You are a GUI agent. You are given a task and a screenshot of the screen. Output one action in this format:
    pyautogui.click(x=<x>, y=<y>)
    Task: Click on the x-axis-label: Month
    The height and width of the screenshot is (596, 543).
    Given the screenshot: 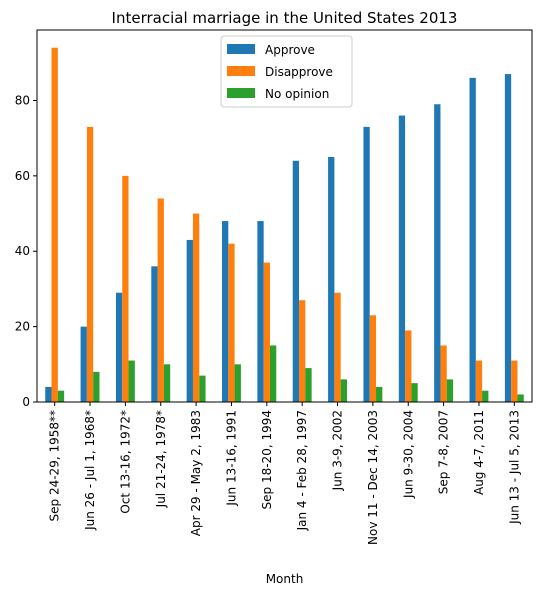 What is the action you would take?
    pyautogui.click(x=285, y=579)
    